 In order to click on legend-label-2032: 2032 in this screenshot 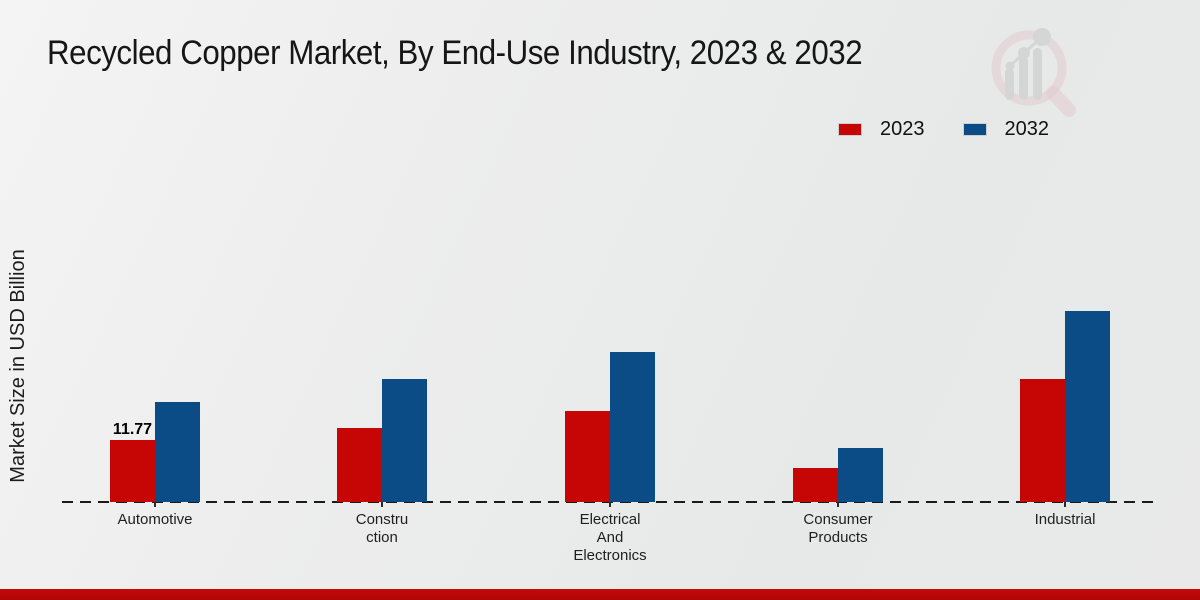, I will do `click(1027, 129)`.